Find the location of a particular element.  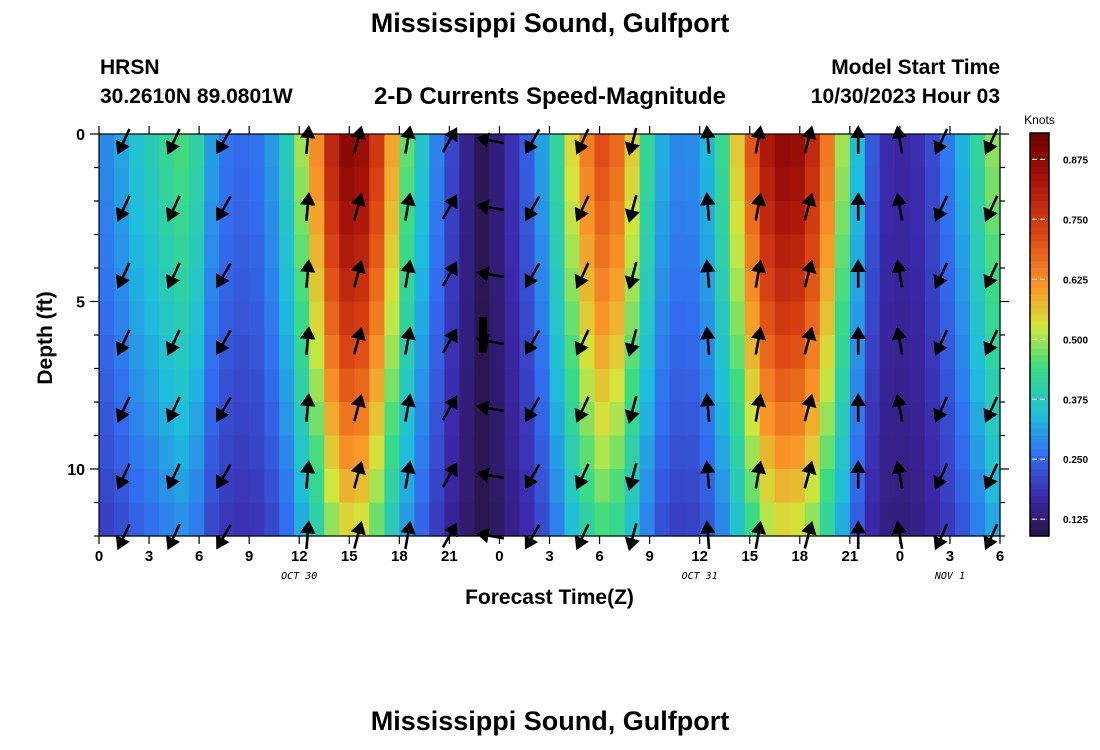

date-label: OCT 31 is located at coordinates (700, 576).